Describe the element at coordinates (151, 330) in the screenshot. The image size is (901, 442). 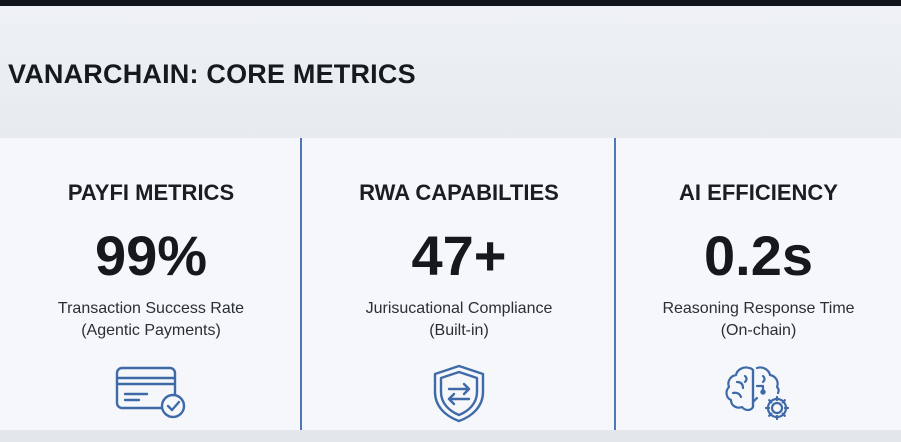
I see `metric-description-line: (Agentic Payments)` at that location.